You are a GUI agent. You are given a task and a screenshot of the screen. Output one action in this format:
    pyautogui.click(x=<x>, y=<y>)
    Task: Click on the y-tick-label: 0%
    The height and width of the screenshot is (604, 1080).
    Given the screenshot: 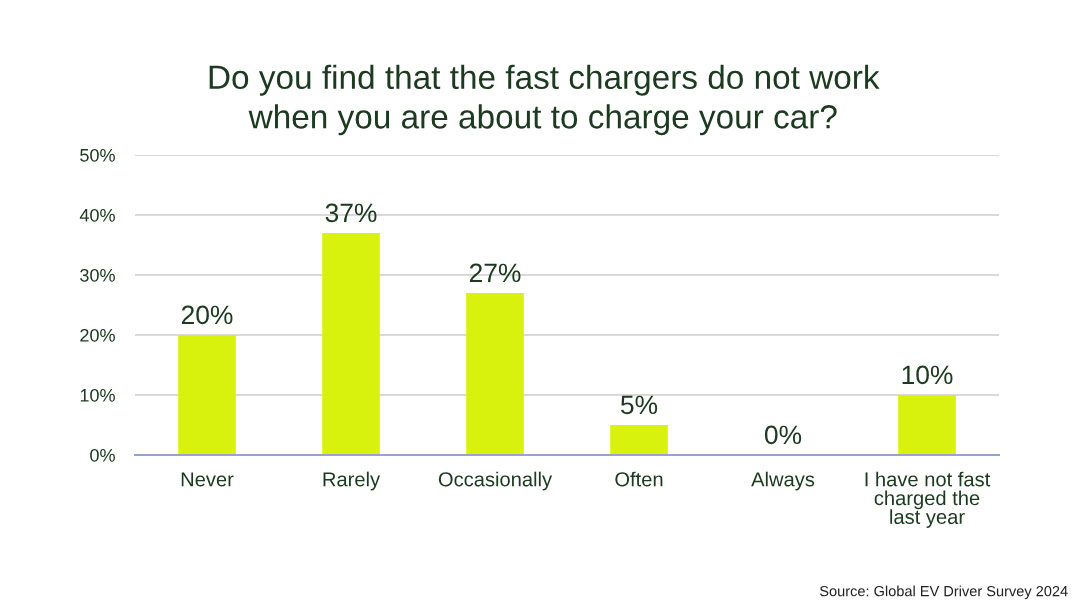 What is the action you would take?
    pyautogui.click(x=102, y=455)
    